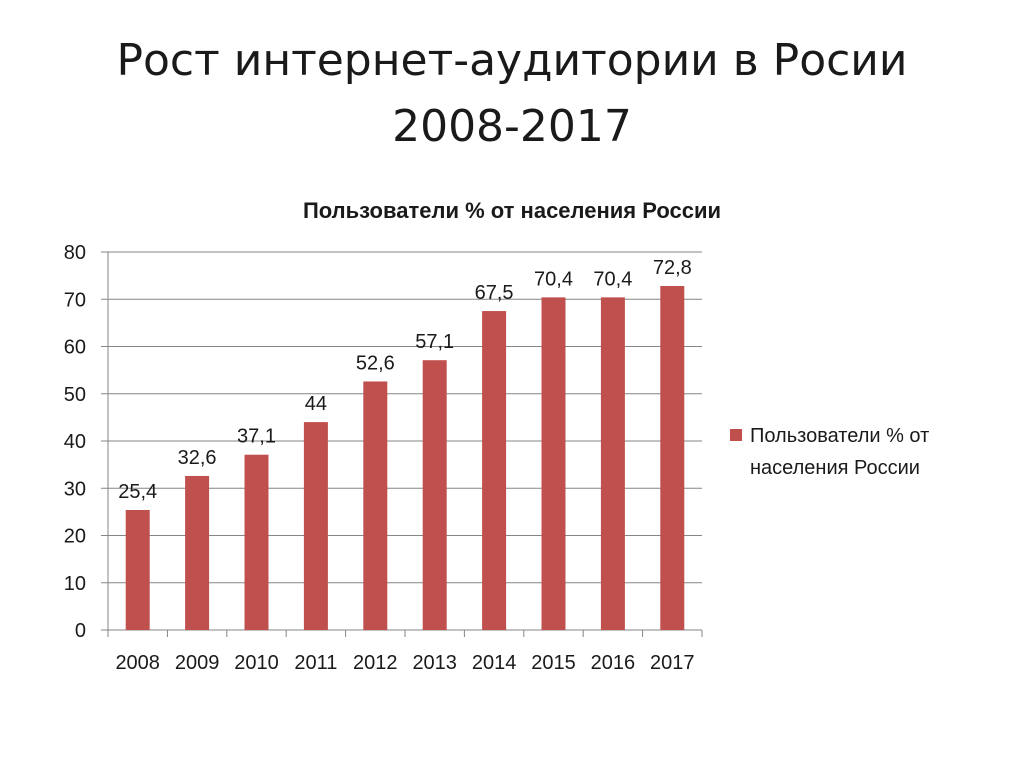 This screenshot has height=767, width=1024. What do you see at coordinates (137, 492) in the screenshot?
I see `data-label: 25,4` at bounding box center [137, 492].